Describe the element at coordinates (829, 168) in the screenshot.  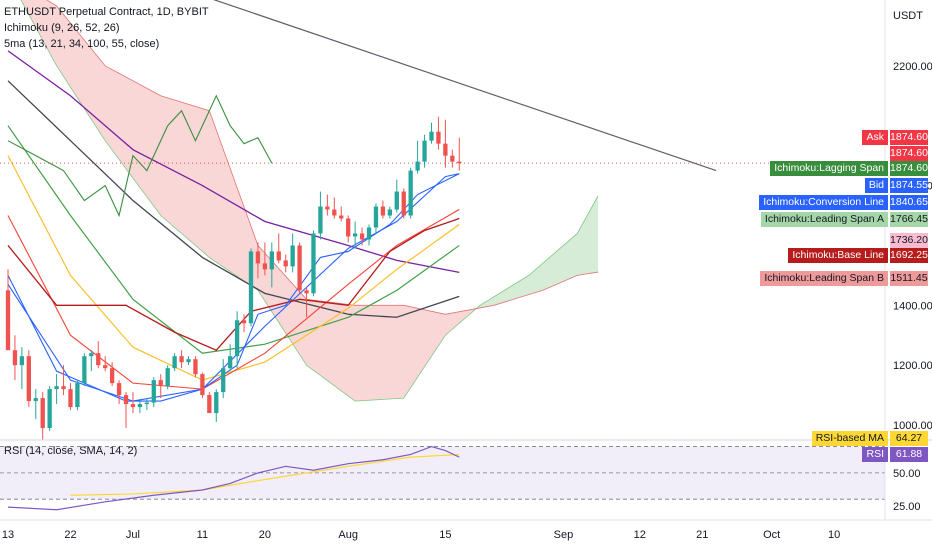
I see `price-tag-name: Ichimoku:Lagging Span` at that location.